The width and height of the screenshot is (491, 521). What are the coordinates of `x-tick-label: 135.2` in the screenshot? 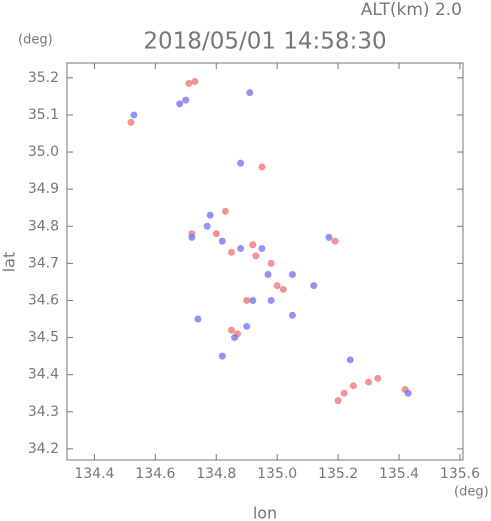 It's located at (338, 474).